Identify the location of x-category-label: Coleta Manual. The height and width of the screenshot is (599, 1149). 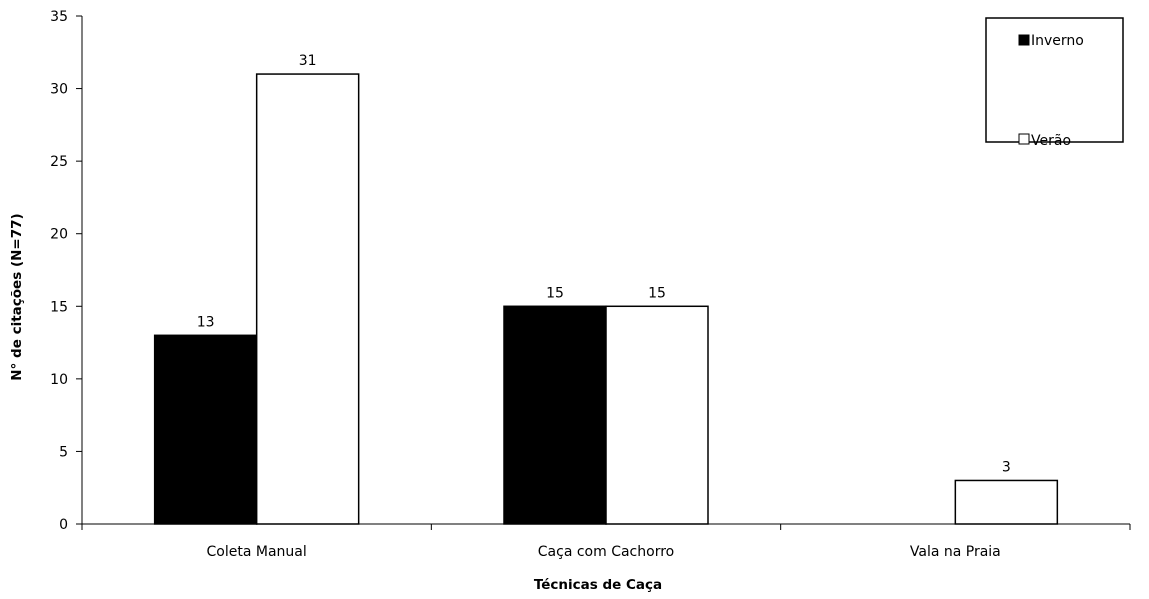
(257, 552).